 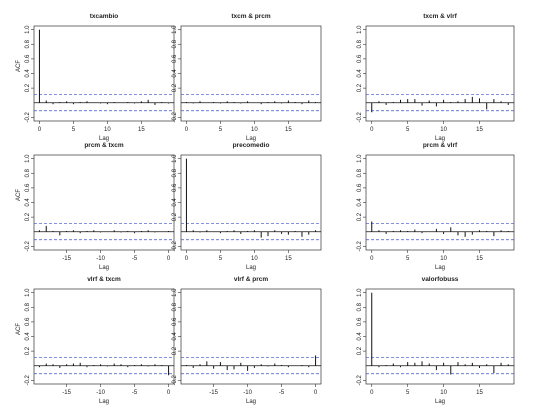 I want to click on panel-title: txcambio, so click(x=104, y=16).